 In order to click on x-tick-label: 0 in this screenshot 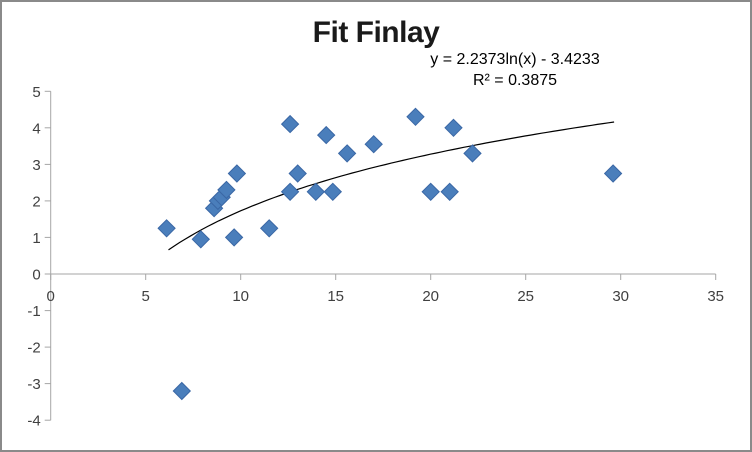, I will do `click(51, 296)`.